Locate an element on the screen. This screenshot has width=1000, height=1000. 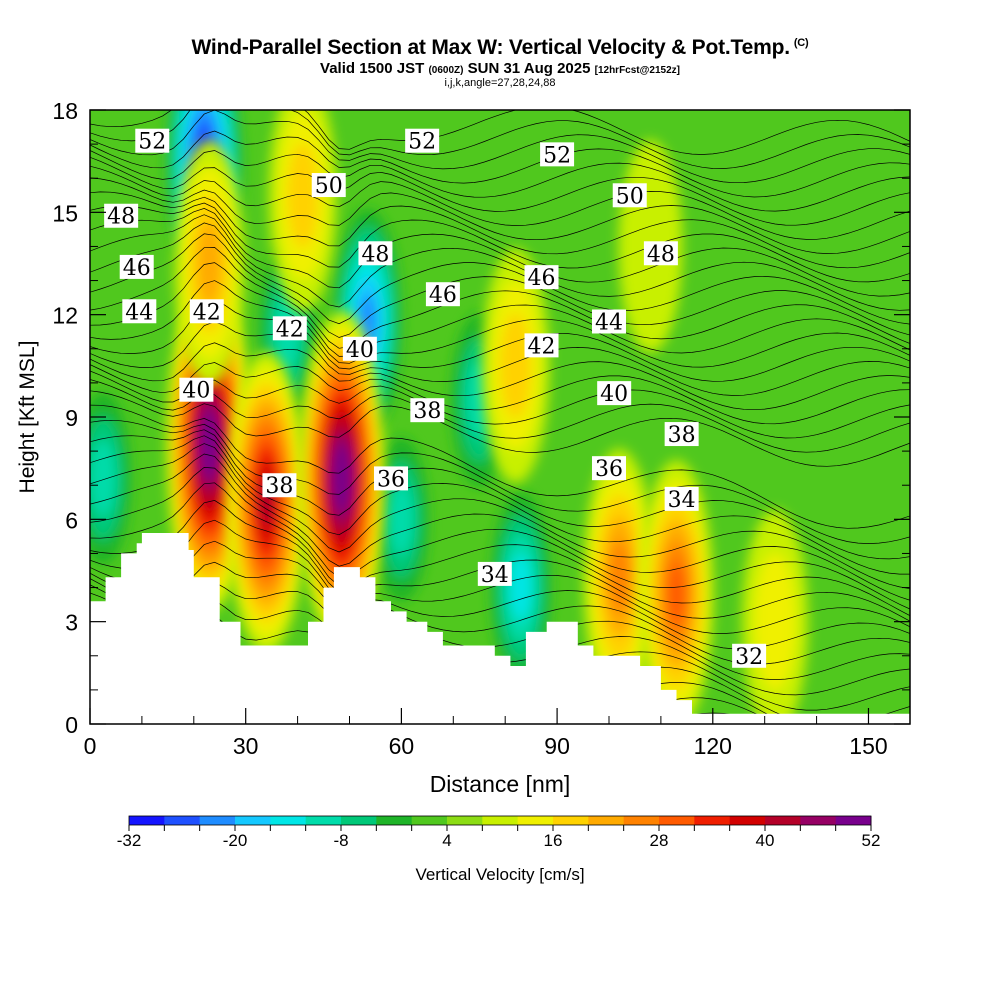
colorbar-tick-label: 4 is located at coordinates (446, 840).